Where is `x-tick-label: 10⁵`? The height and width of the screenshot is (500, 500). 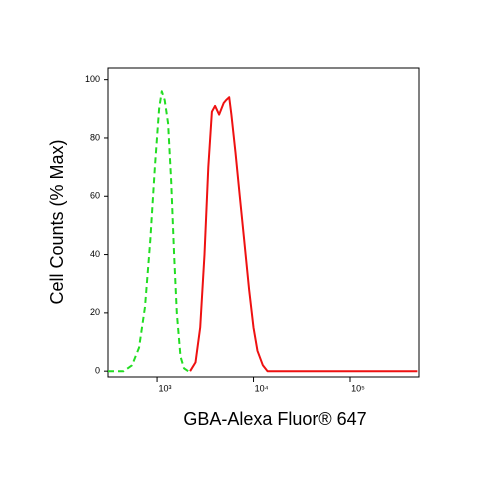 x-tick-label: 10⁵ is located at coordinates (358, 388).